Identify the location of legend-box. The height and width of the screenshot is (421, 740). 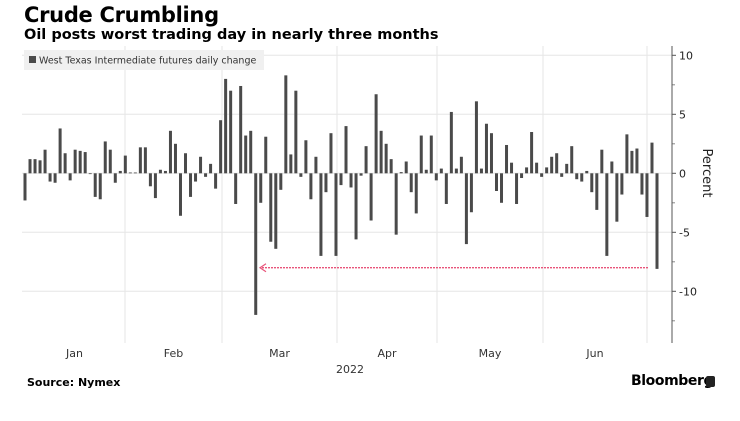
(144, 60).